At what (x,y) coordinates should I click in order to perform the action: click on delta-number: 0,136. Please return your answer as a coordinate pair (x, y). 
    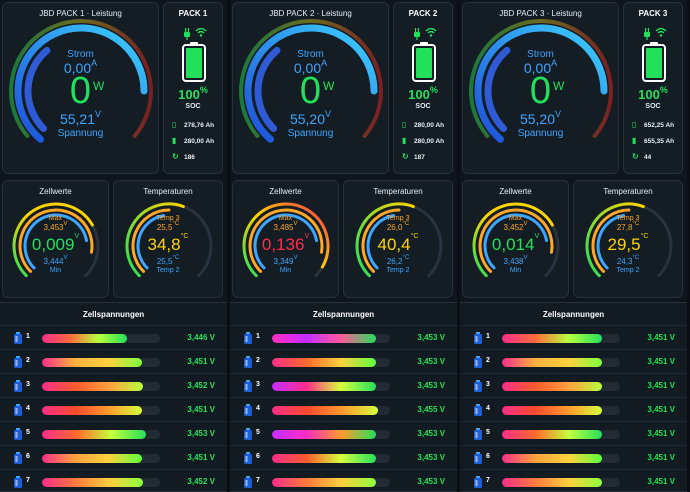
    Looking at the image, I should click on (283, 244).